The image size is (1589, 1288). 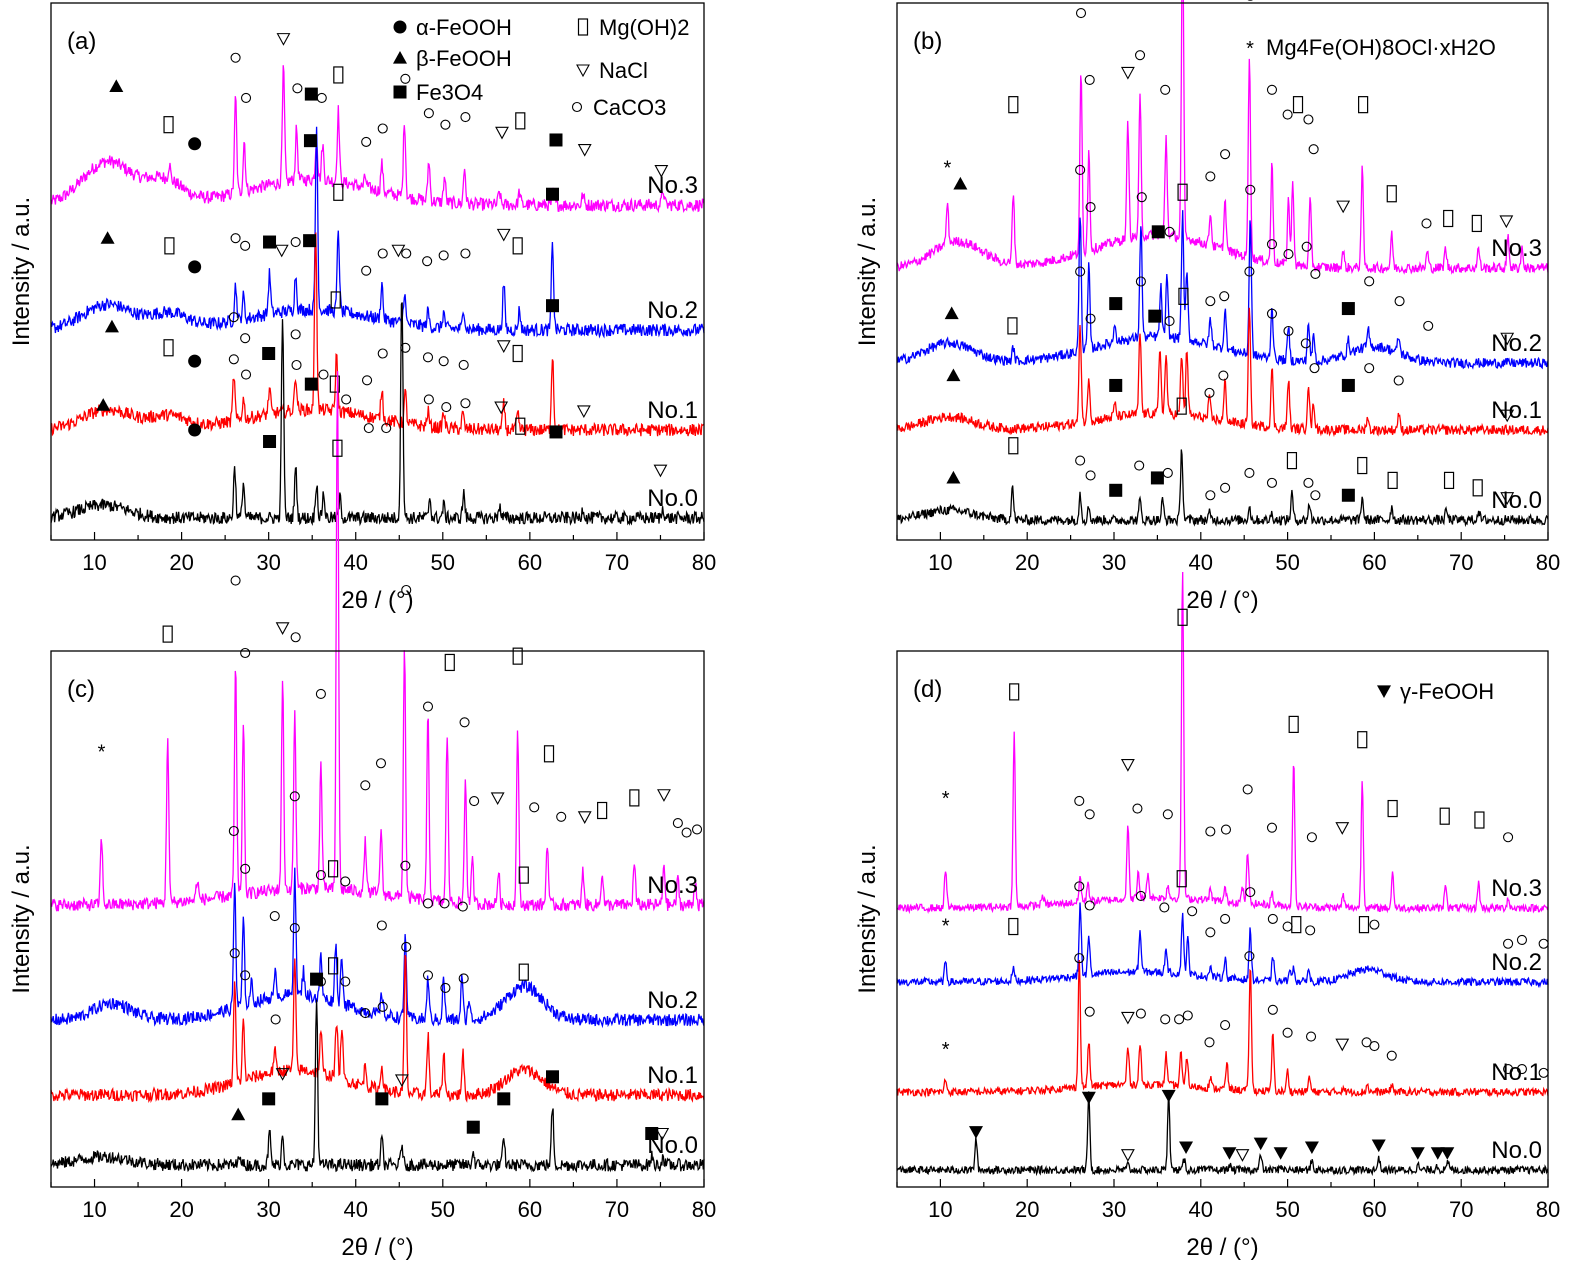 What do you see at coordinates (672, 1075) in the screenshot?
I see `series-label: No.1` at bounding box center [672, 1075].